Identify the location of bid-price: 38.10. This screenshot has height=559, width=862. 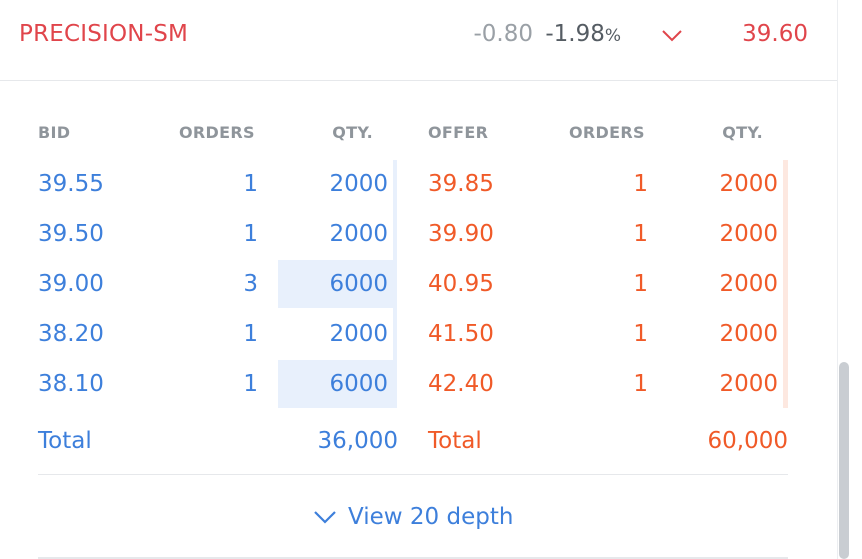
(71, 384).